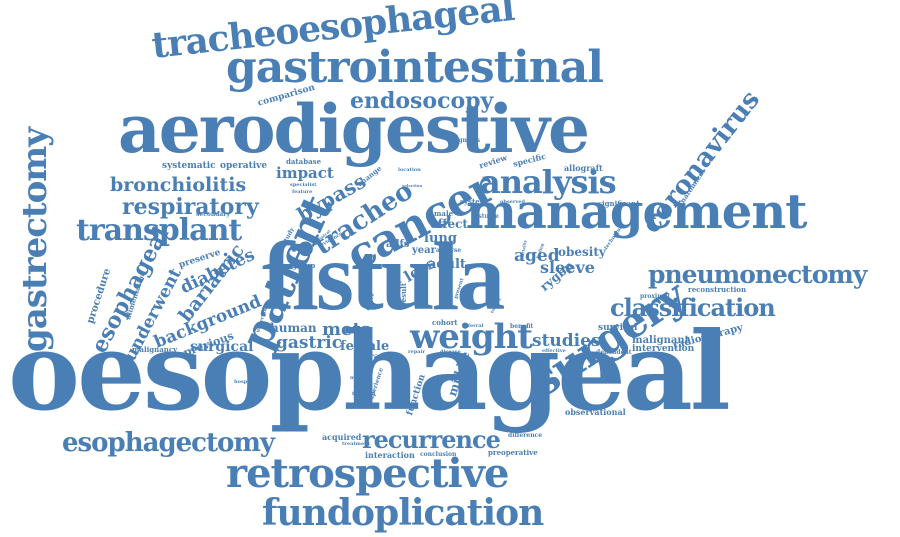  What do you see at coordinates (431, 439) in the screenshot?
I see `word-recurrence: recurrence` at bounding box center [431, 439].